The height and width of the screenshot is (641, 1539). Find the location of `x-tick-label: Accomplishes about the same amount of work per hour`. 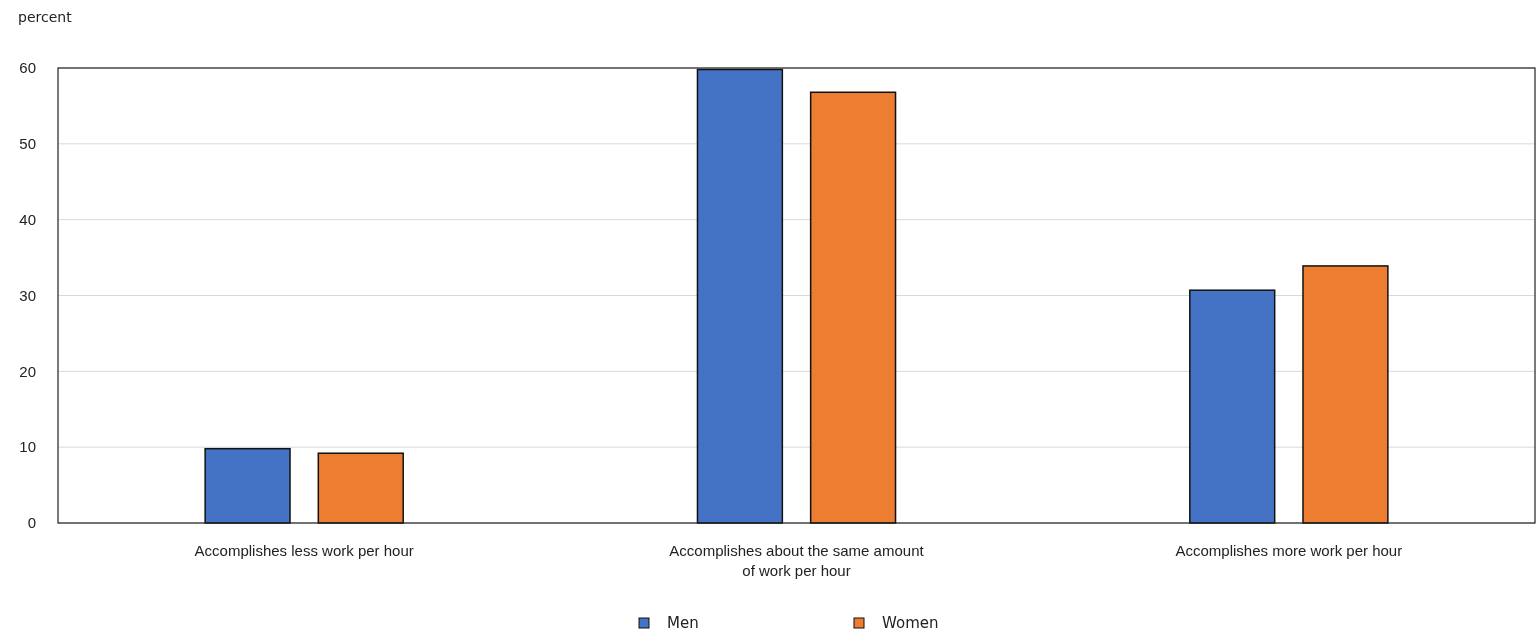

x-tick-label: Accomplishes about the same amount of work per hour is located at coordinates (797, 560).